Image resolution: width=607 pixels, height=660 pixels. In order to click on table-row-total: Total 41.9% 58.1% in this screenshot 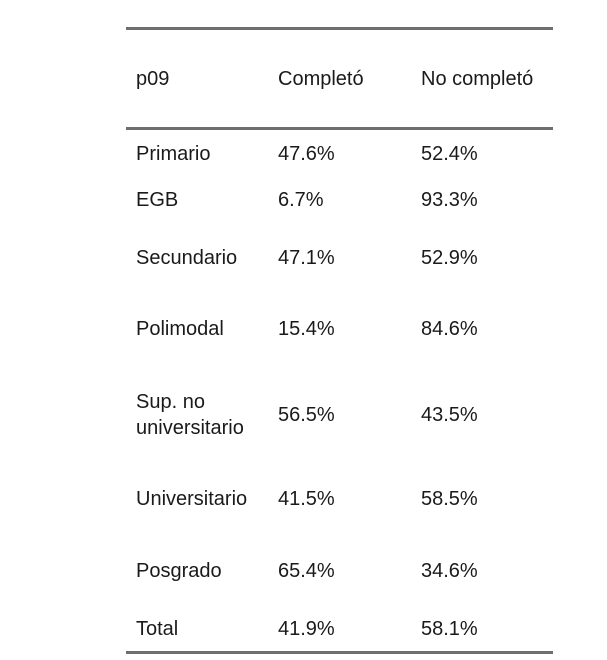, I will do `click(339, 630)`.